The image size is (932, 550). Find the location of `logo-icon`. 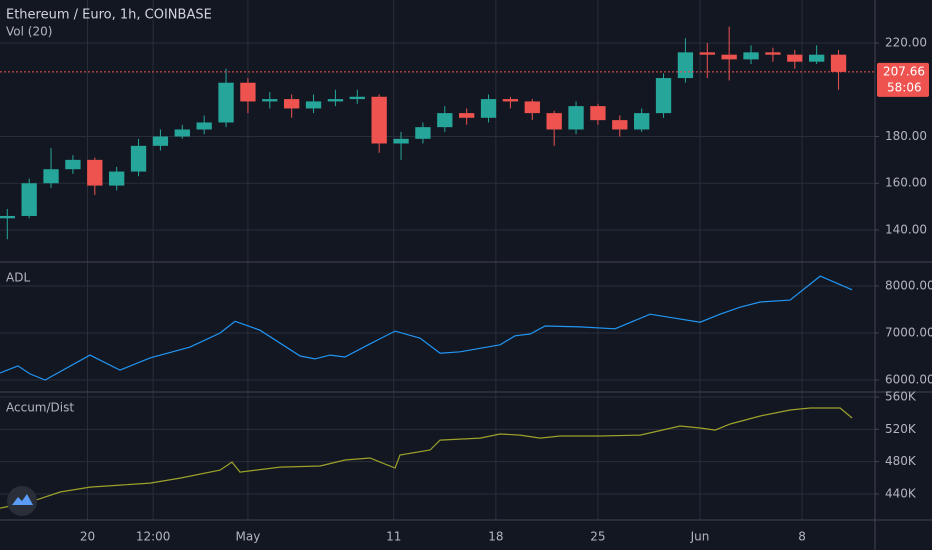

logo-icon is located at coordinates (22, 499).